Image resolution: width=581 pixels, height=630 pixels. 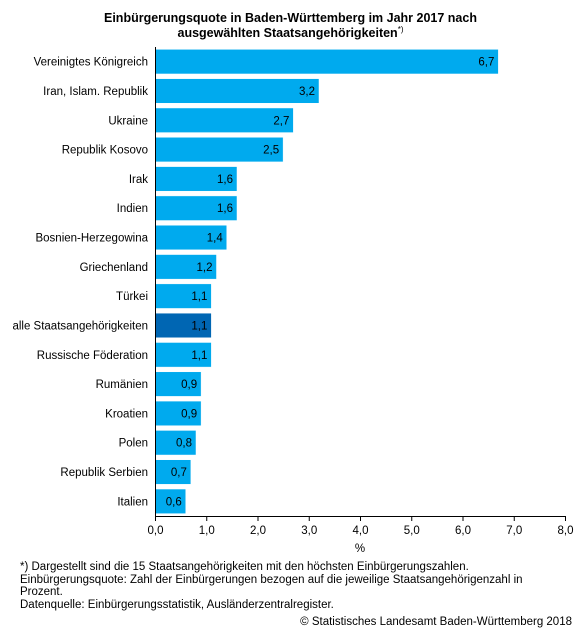 What do you see at coordinates (174, 502) in the screenshot?
I see `bar-value-label: 0,6` at bounding box center [174, 502].